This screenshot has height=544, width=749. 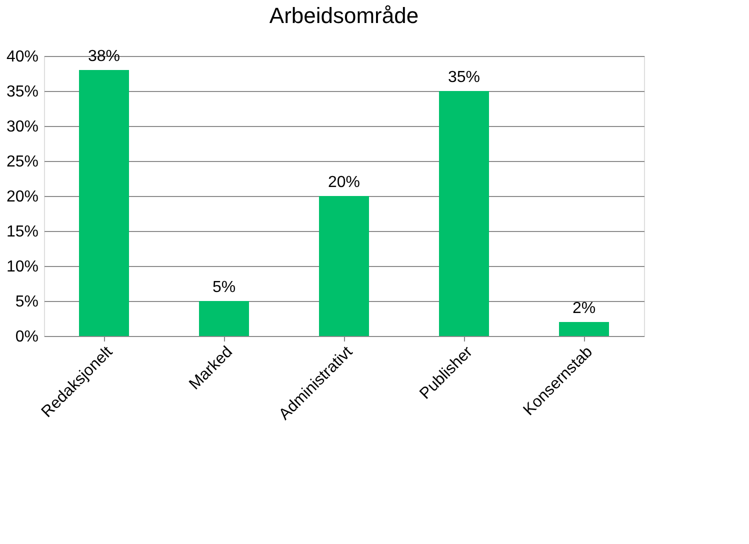 What do you see at coordinates (22, 197) in the screenshot?
I see `y-tick-label: 20%` at bounding box center [22, 197].